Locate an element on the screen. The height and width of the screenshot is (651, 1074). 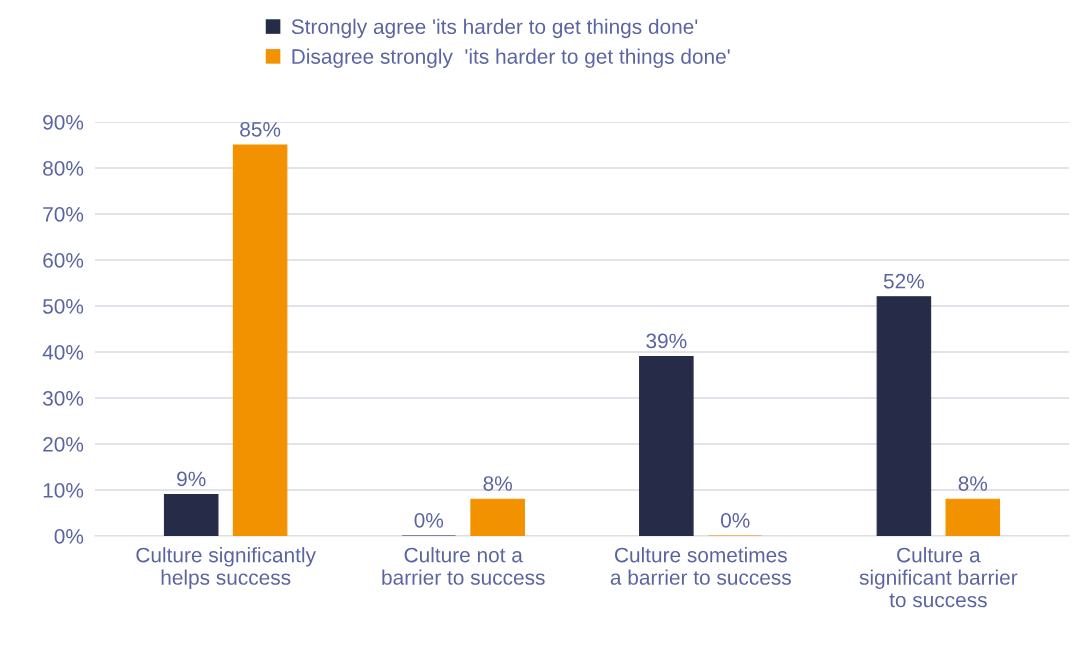
data-label: 52% is located at coordinates (903, 281).